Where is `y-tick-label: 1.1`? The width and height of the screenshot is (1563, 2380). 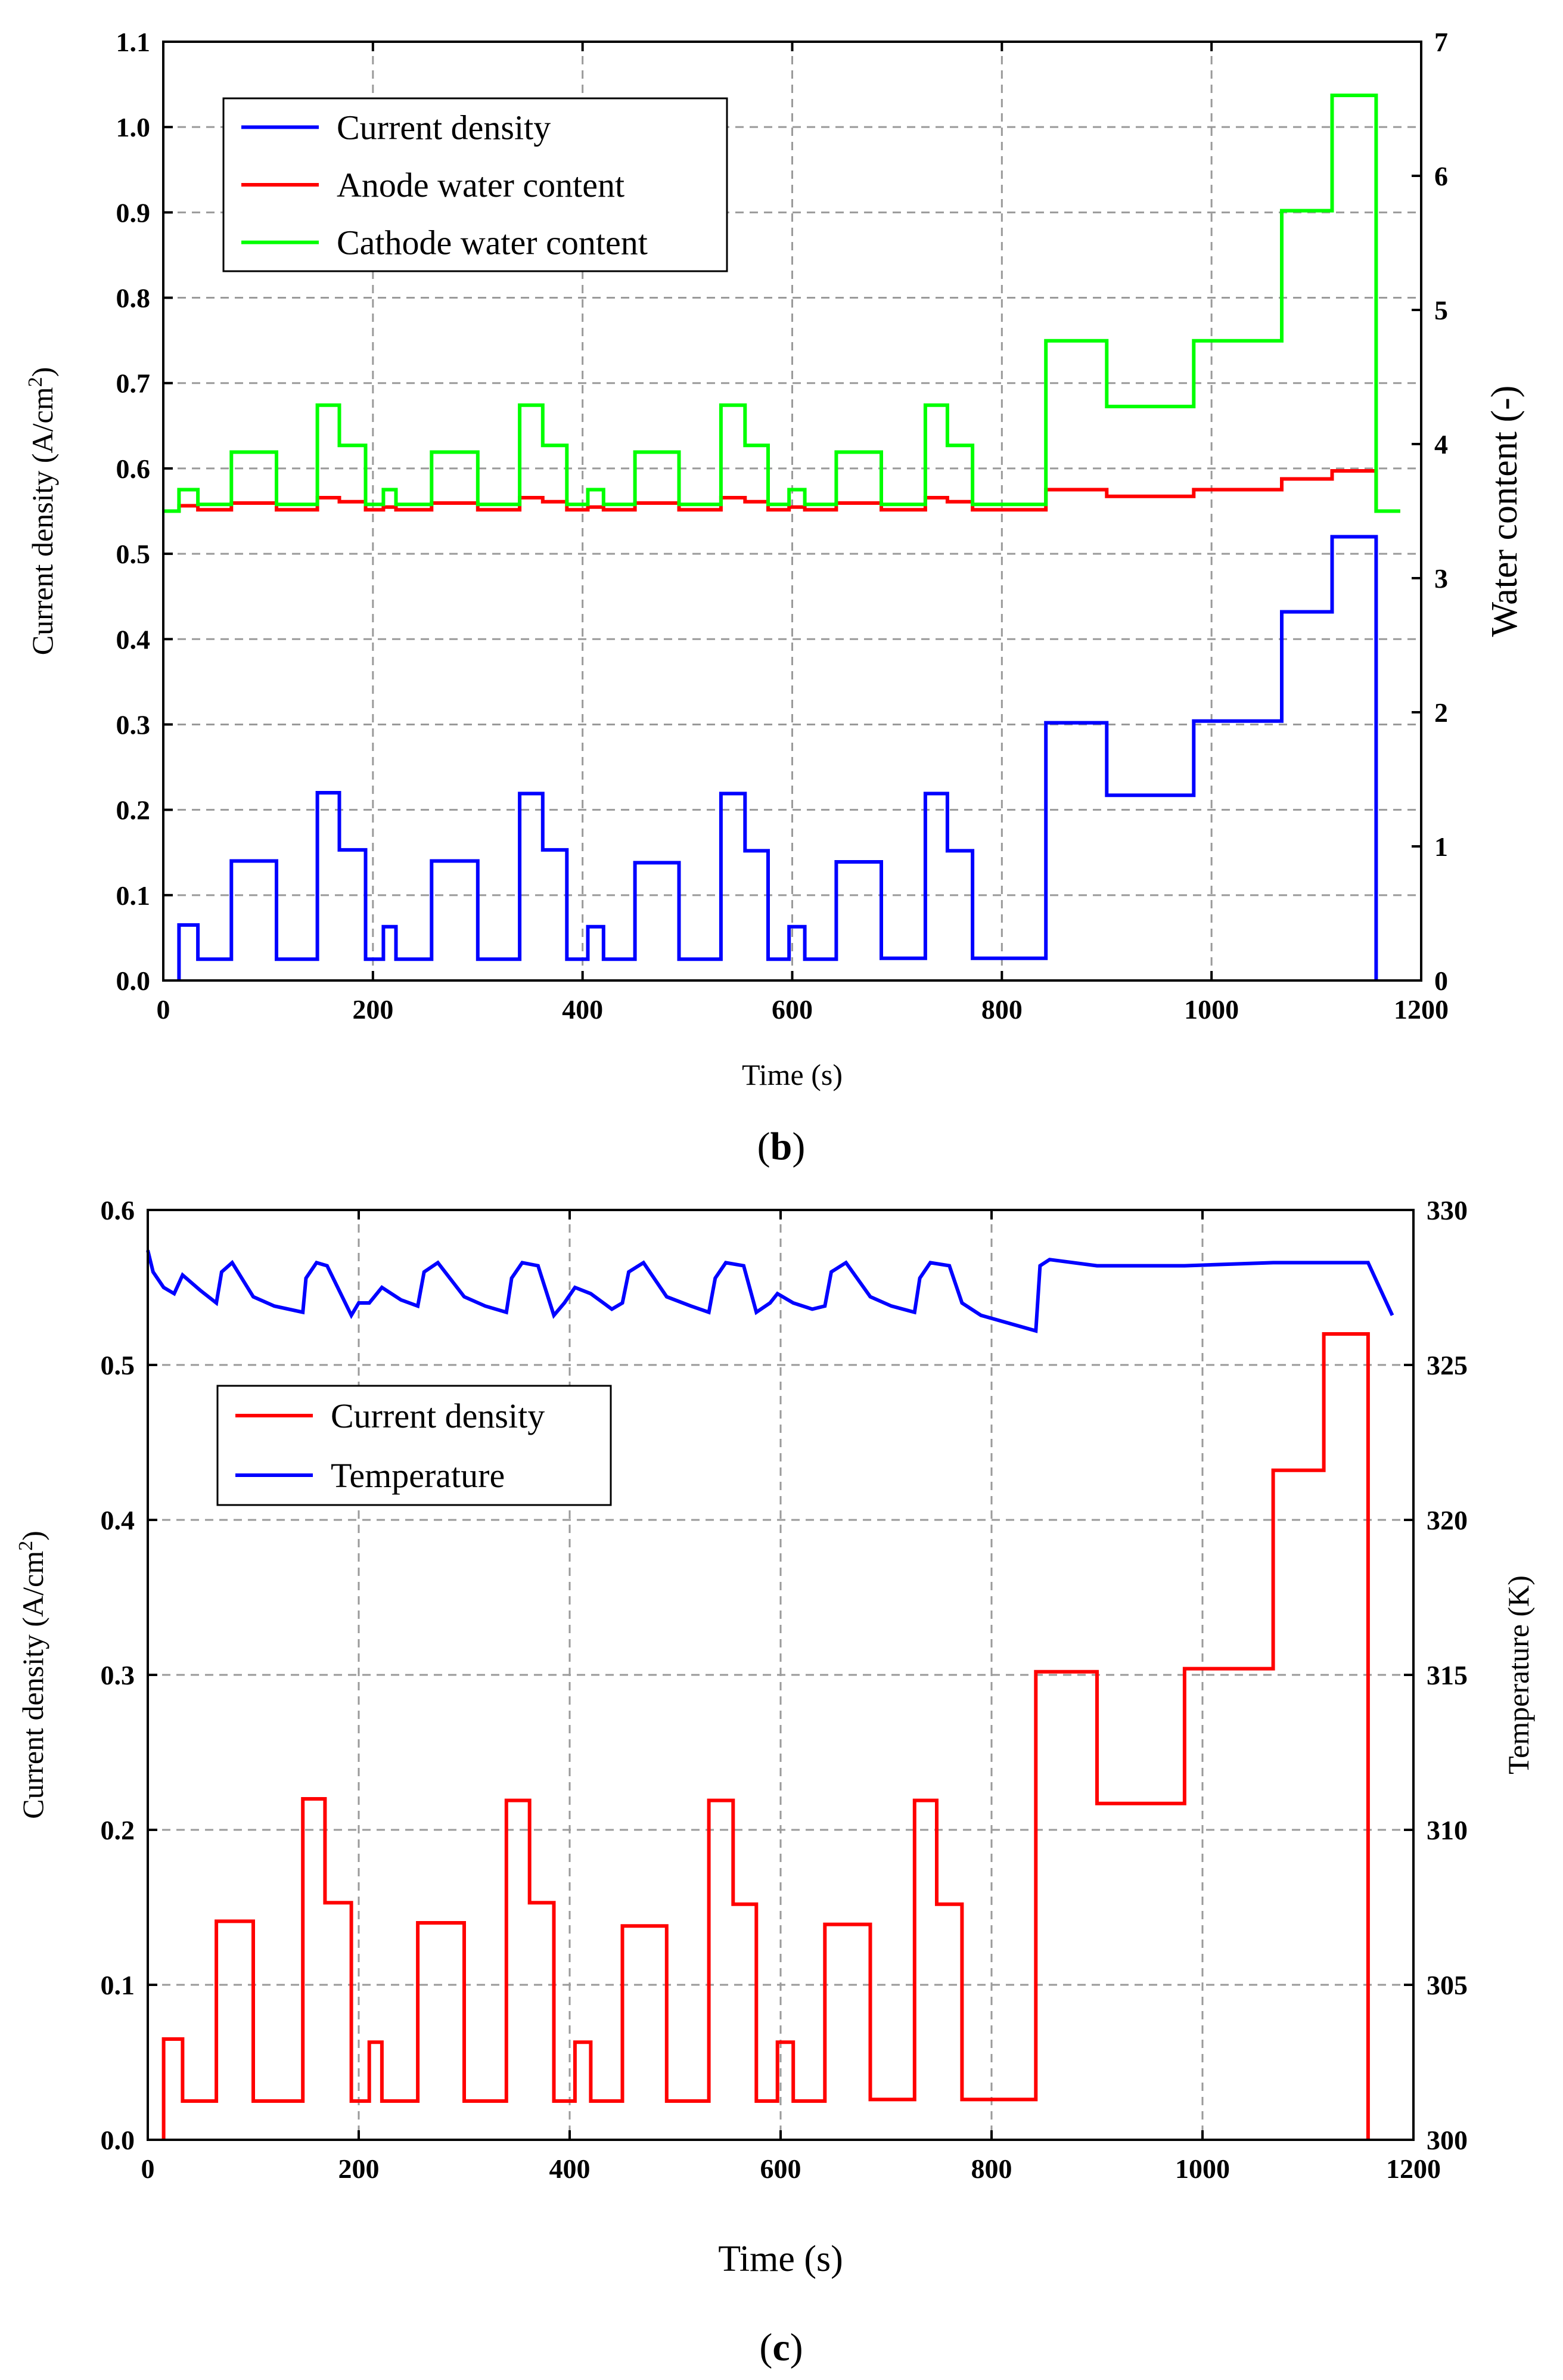
y-tick-label: 1.1 is located at coordinates (133, 42).